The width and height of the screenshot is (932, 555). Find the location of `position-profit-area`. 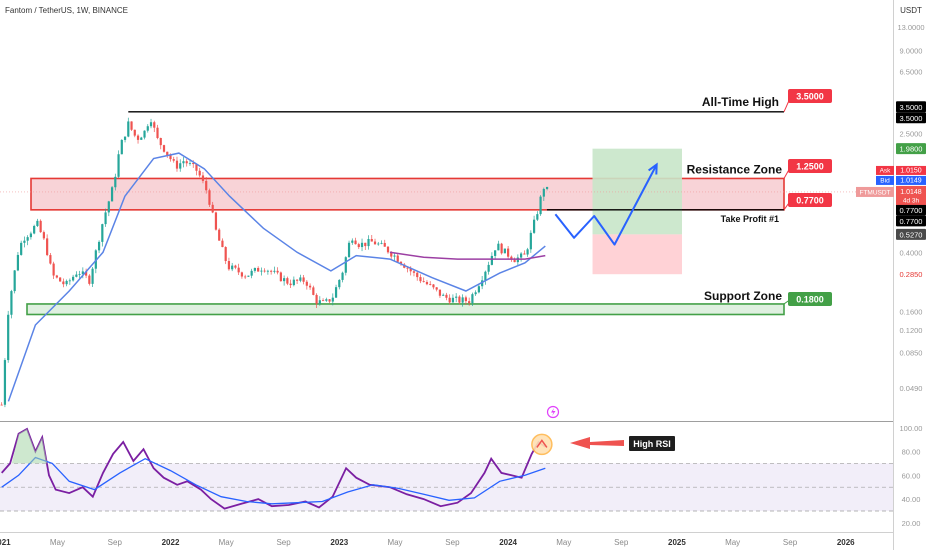

position-profit-area is located at coordinates (637, 191).